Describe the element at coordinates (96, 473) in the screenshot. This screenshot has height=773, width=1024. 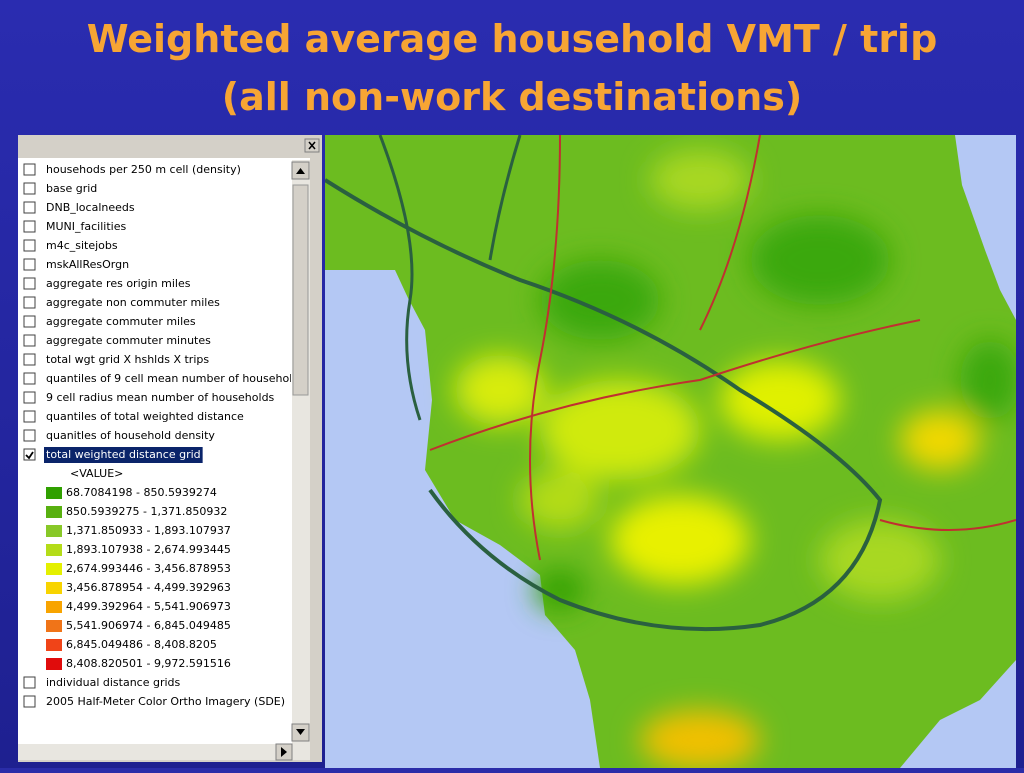
I see `legend-field: <VALUE>` at that location.